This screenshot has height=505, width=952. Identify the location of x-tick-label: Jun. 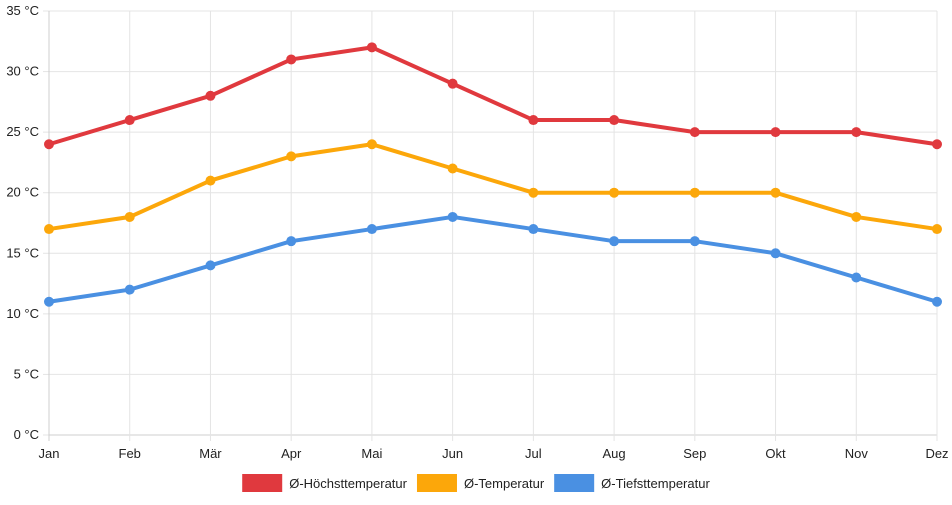
(452, 453).